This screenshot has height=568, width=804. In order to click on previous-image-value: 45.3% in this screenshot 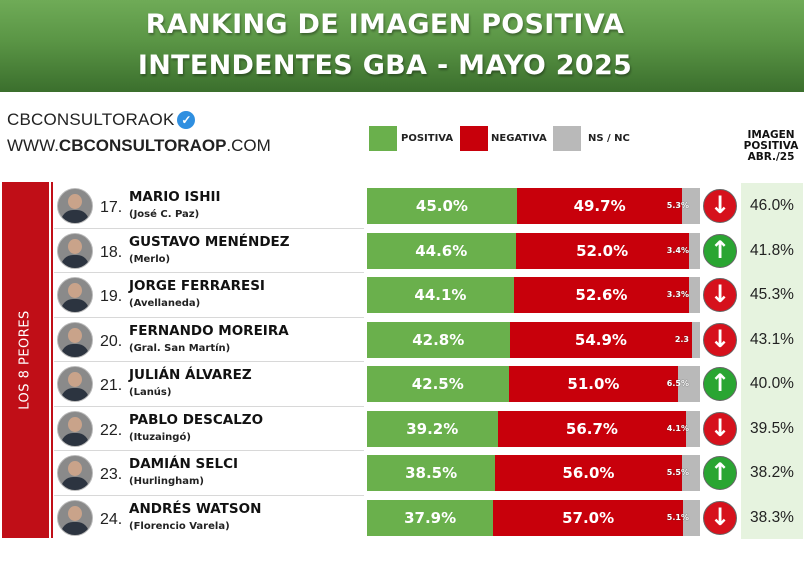, I will do `click(772, 294)`.